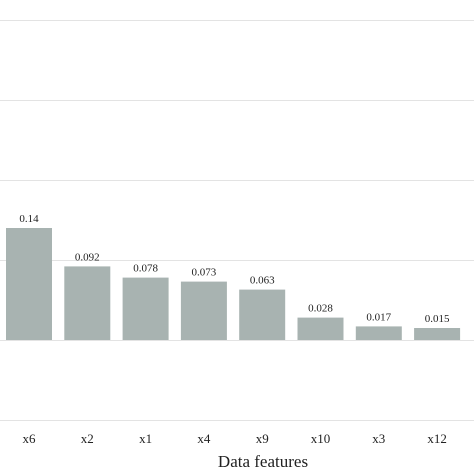  What do you see at coordinates (437, 334) in the screenshot?
I see `bar-x12` at bounding box center [437, 334].